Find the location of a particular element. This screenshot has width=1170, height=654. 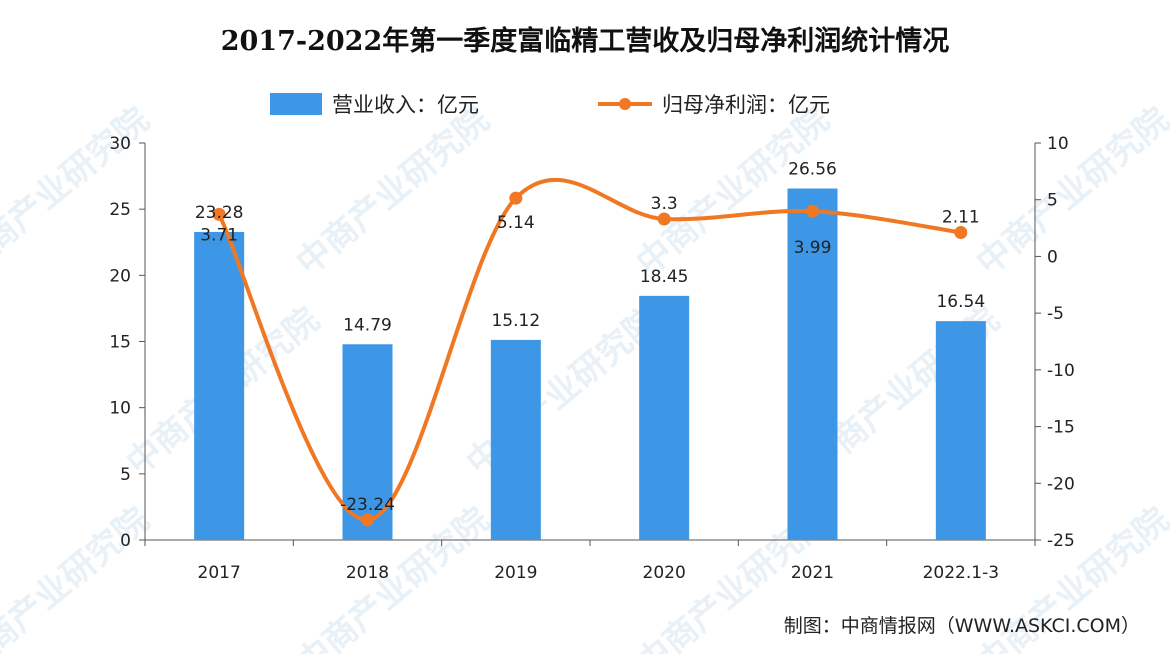

right-tick-label: 10 is located at coordinates (1058, 144).